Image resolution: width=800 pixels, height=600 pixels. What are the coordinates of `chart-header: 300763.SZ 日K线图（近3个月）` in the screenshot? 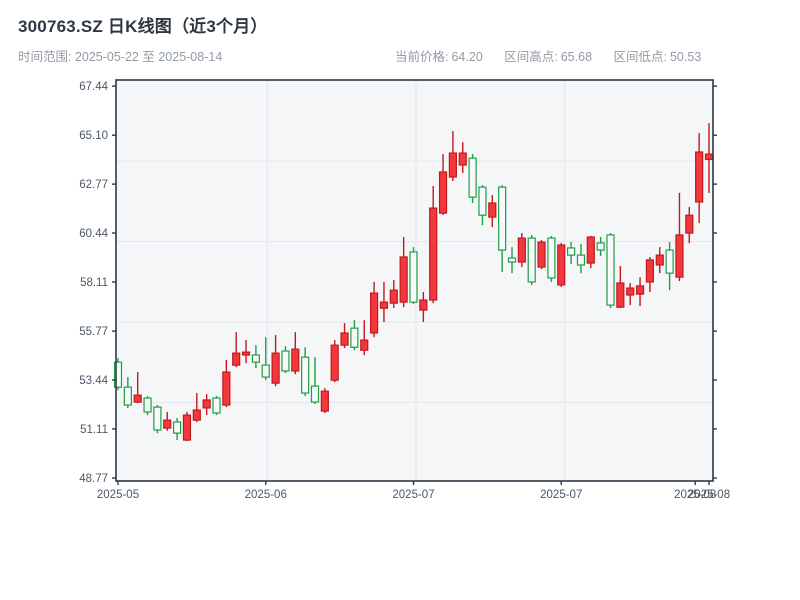 It's located at (143, 24).